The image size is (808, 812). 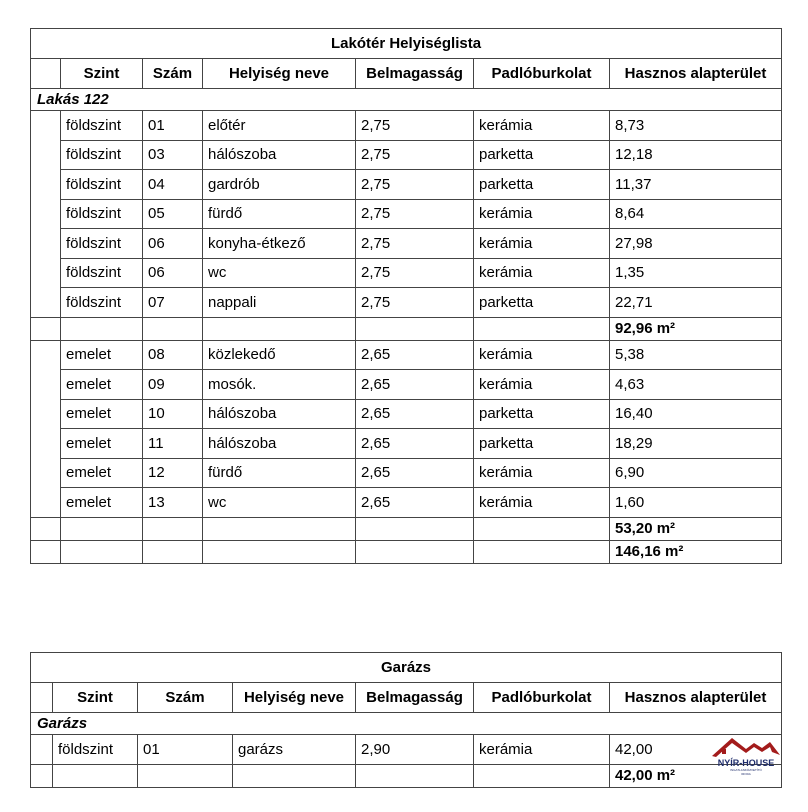 What do you see at coordinates (407, 472) in the screenshot?
I see `table-row: emelet 12 fürdő 2,65 kerámia 6,90` at bounding box center [407, 472].